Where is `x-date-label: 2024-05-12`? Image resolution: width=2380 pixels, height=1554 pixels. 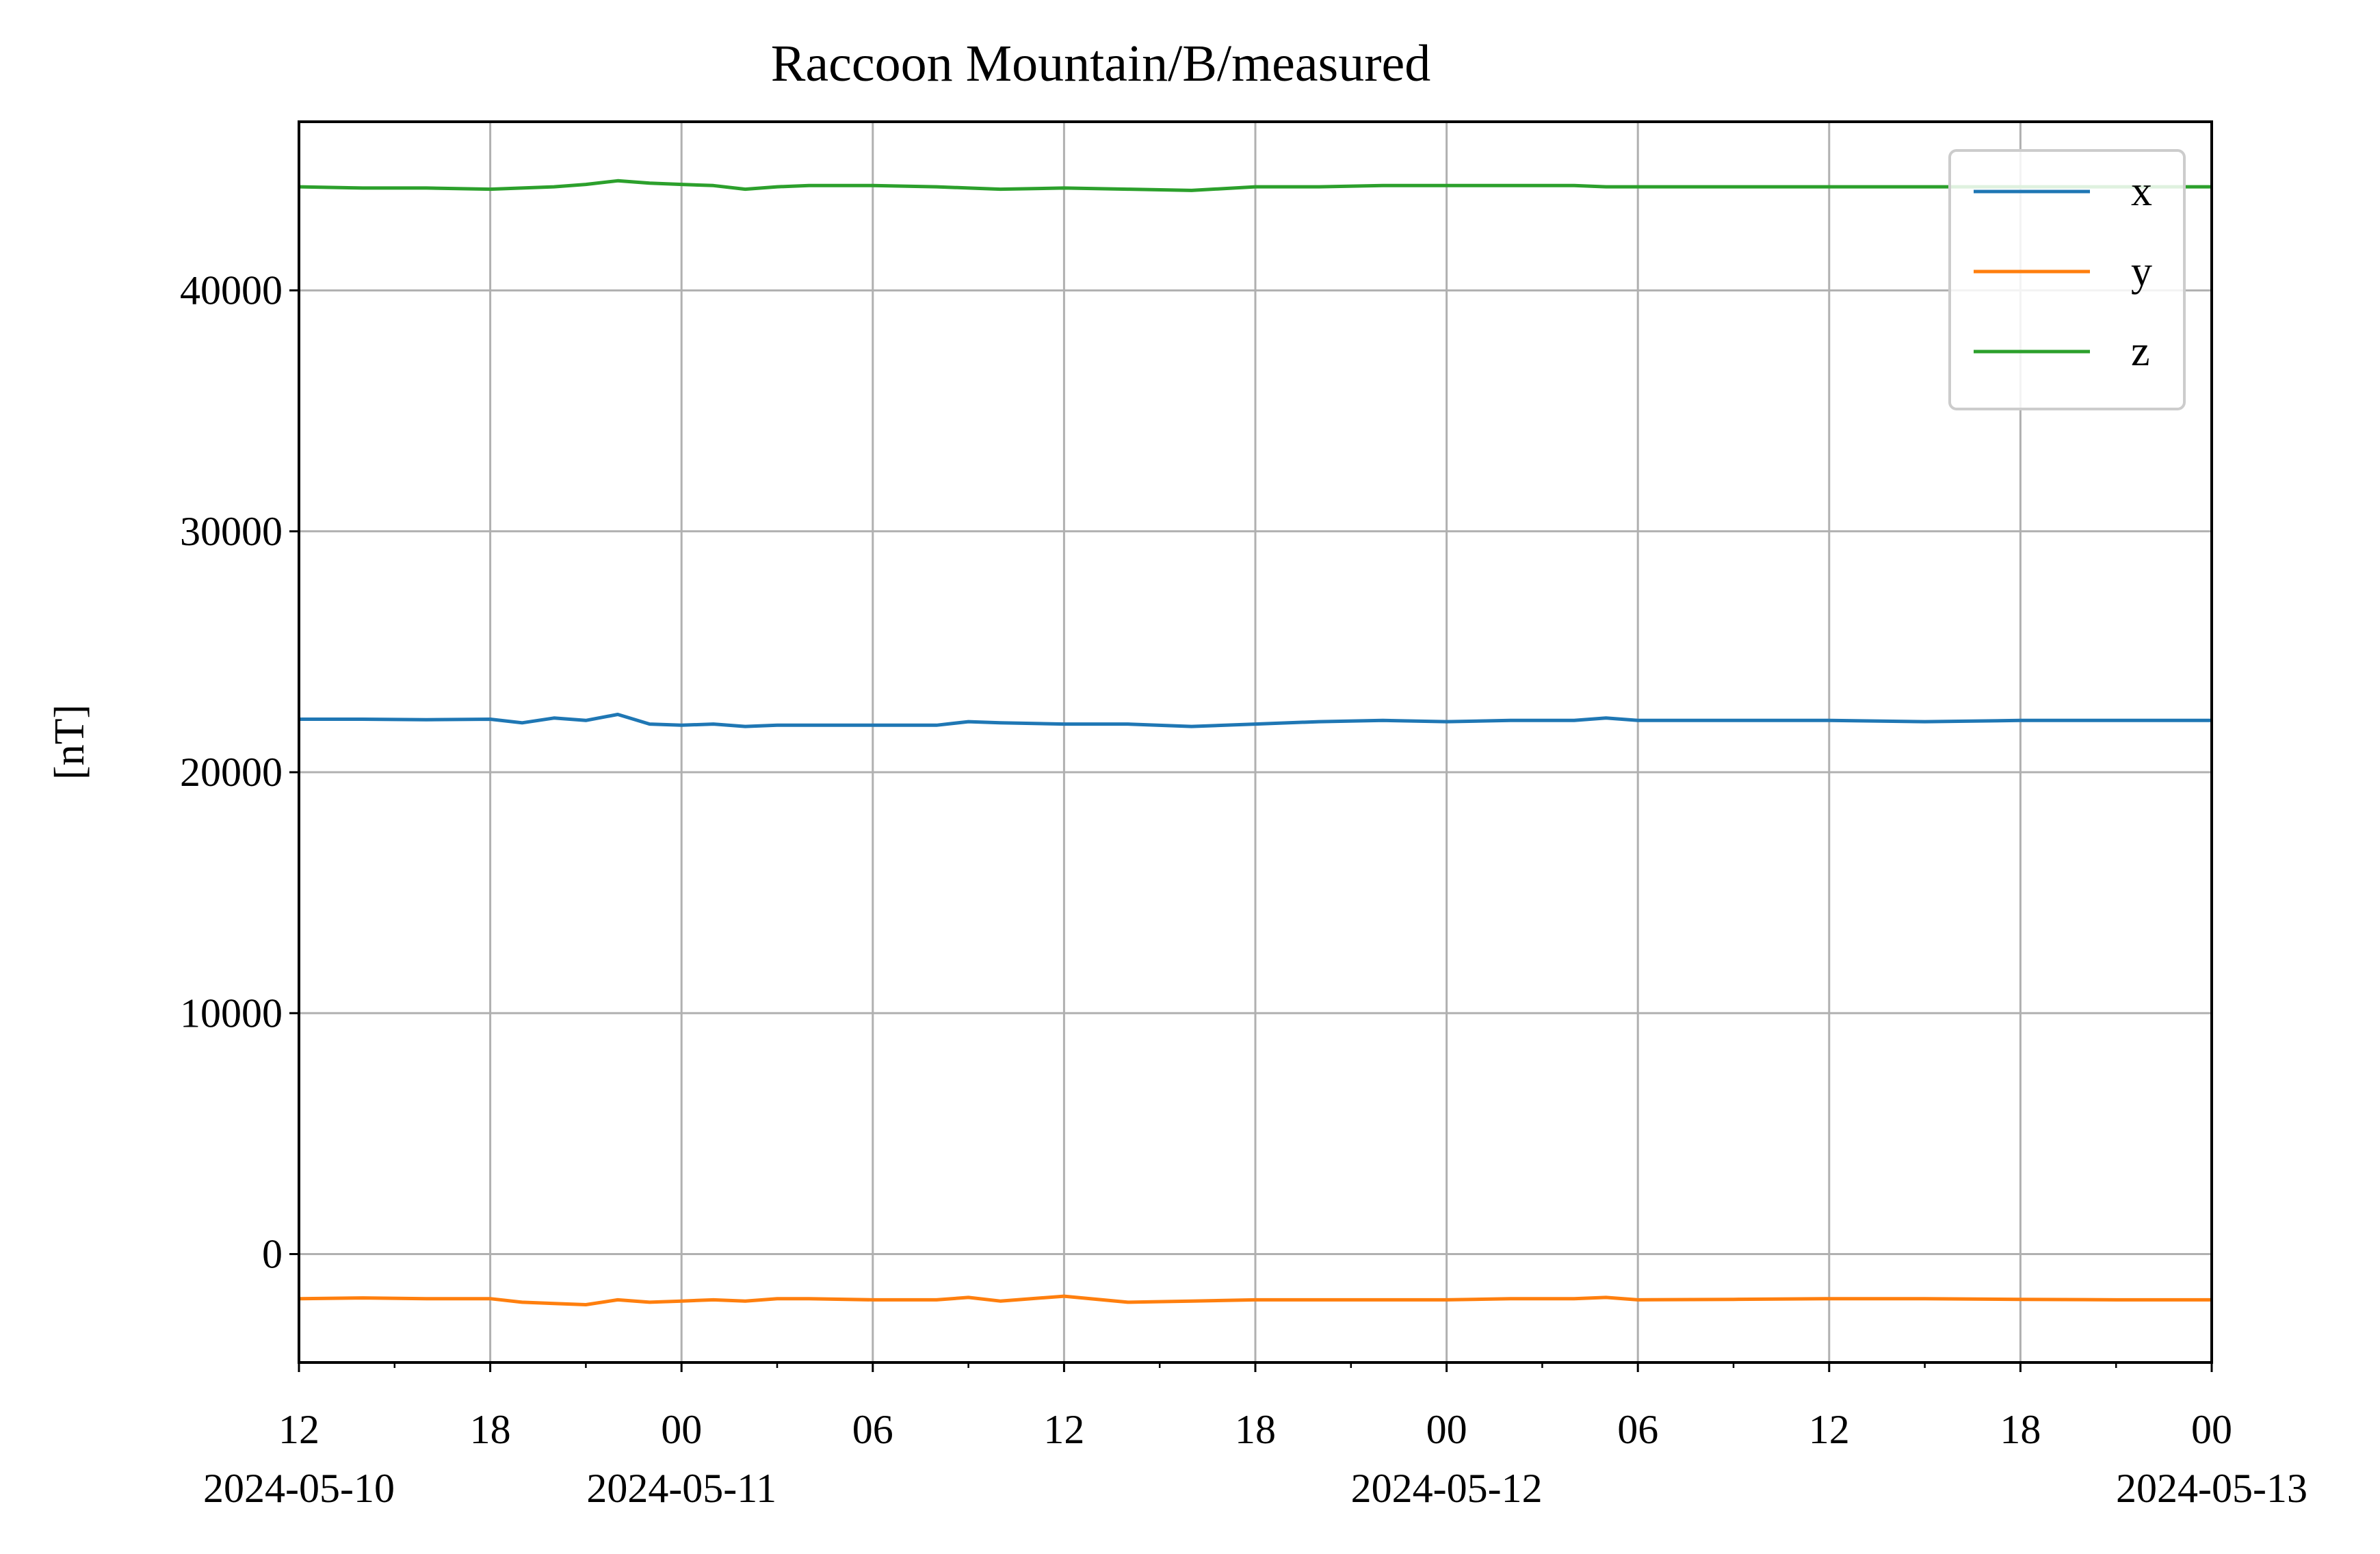
x-date-label: 2024-05-12 is located at coordinates (1447, 1489).